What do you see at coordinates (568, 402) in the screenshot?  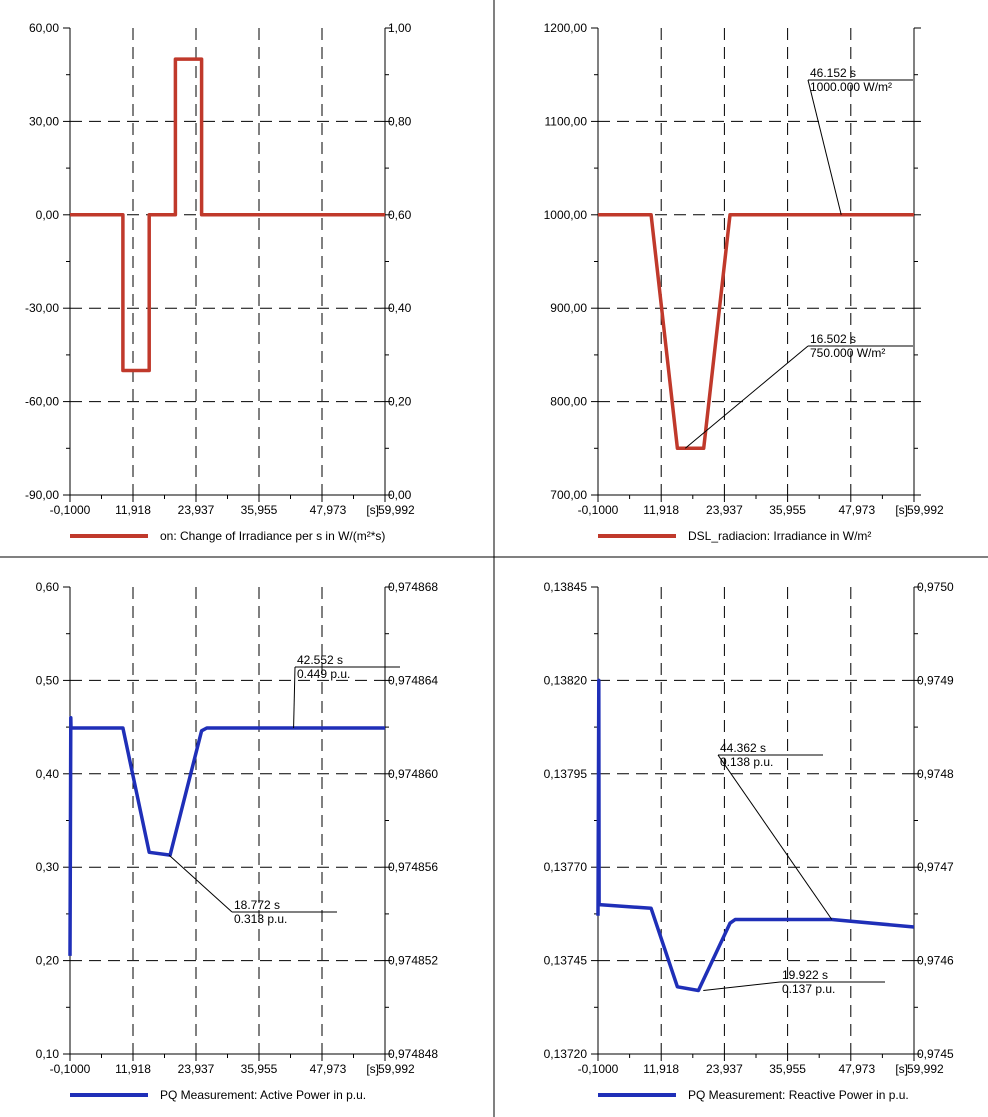 I see `y-tick-label-left: 800,00` at bounding box center [568, 402].